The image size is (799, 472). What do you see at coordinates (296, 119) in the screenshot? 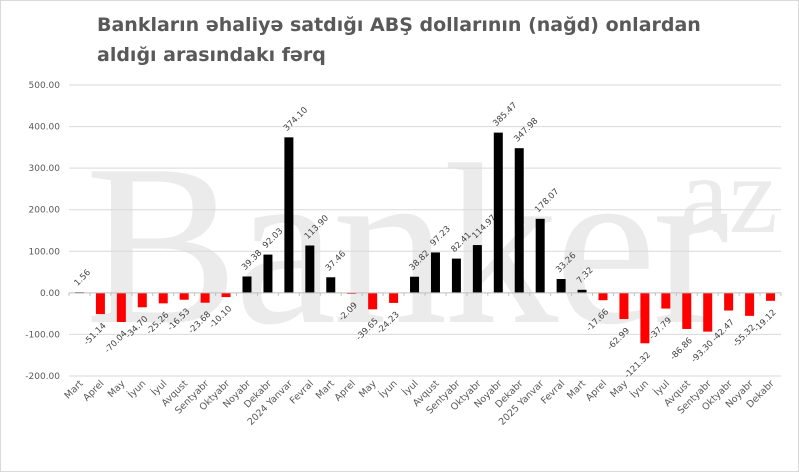
I see `data-label: 374.10` at bounding box center [296, 119].